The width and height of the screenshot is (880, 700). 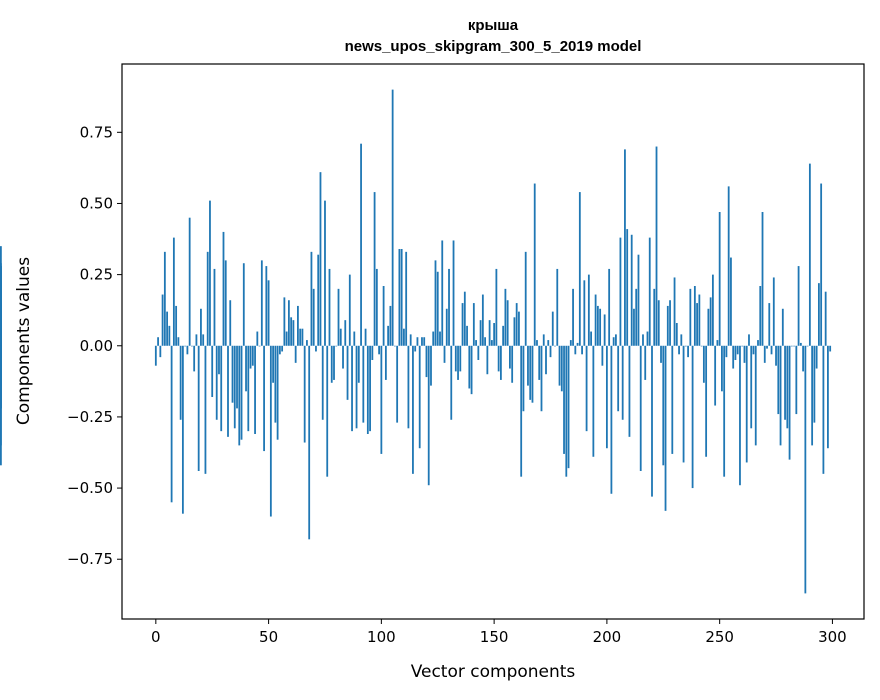 I want to click on chart-subtitle: news_upos_skipgram_300_5_2019 model, so click(x=493, y=46).